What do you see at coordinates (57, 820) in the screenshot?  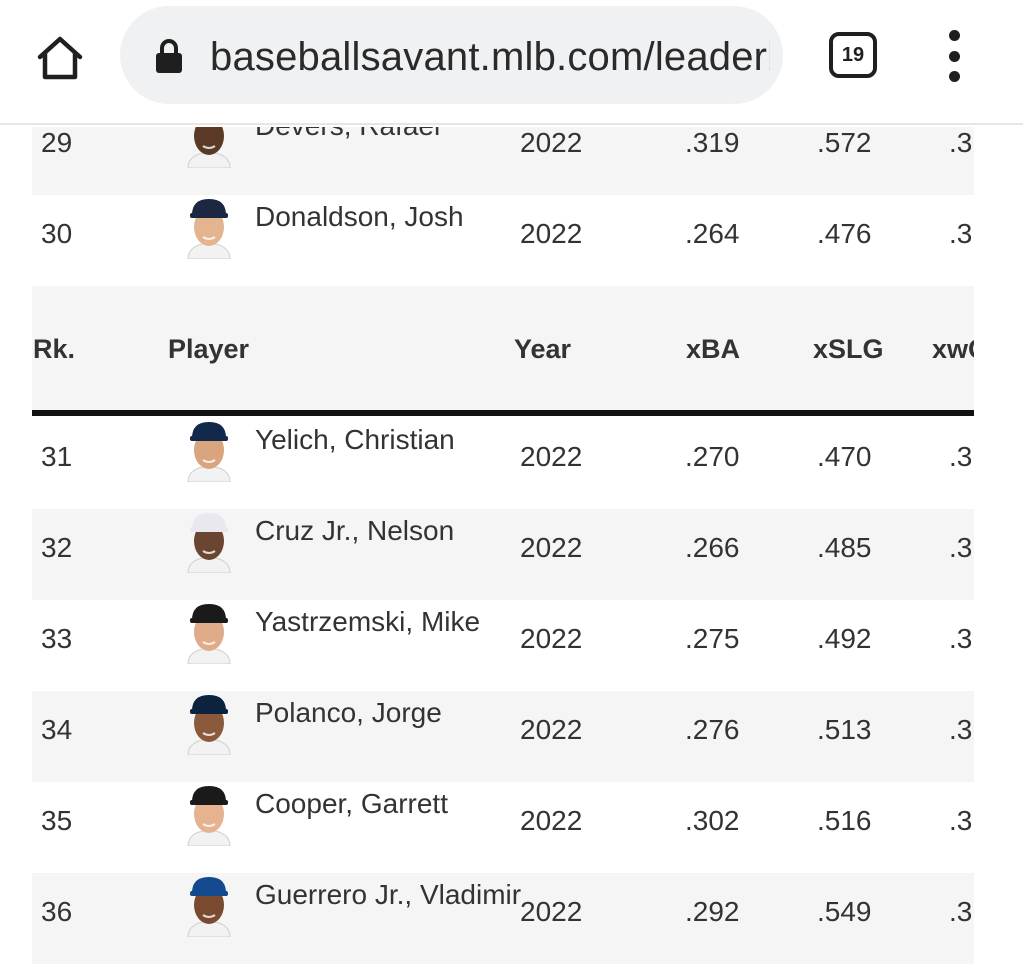 I see `row-rank: 35` at bounding box center [57, 820].